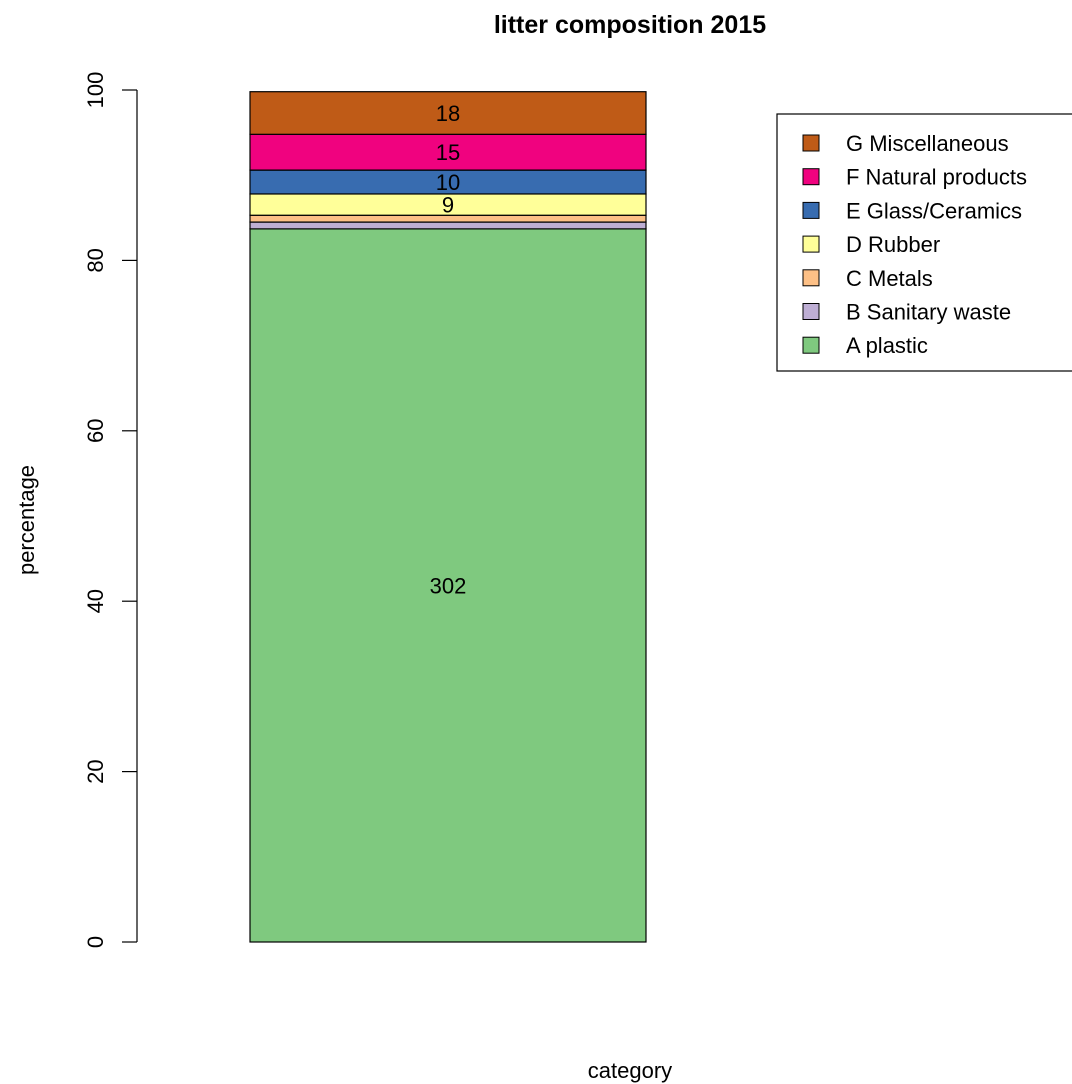  I want to click on bar-data-label: 15, so click(448, 152).